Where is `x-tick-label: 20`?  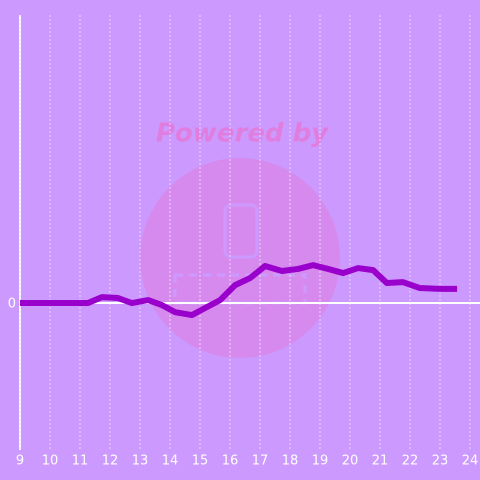
x-tick-label: 20 is located at coordinates (350, 461).